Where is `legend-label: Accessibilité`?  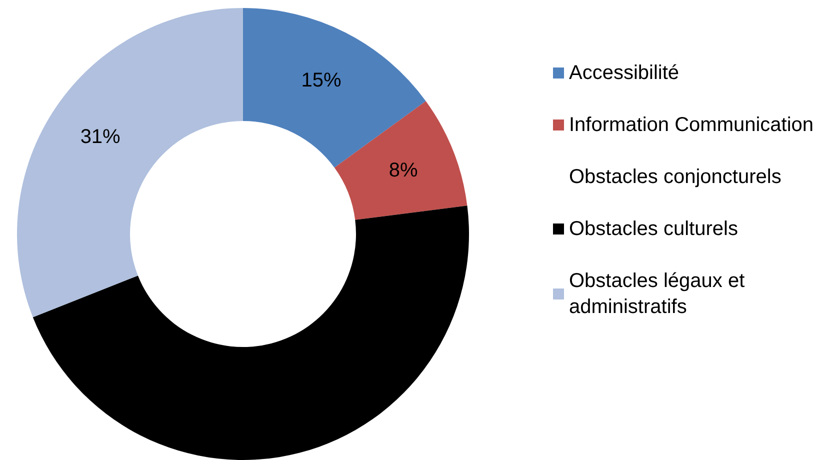
legend-label: Accessibilité is located at coordinates (624, 73).